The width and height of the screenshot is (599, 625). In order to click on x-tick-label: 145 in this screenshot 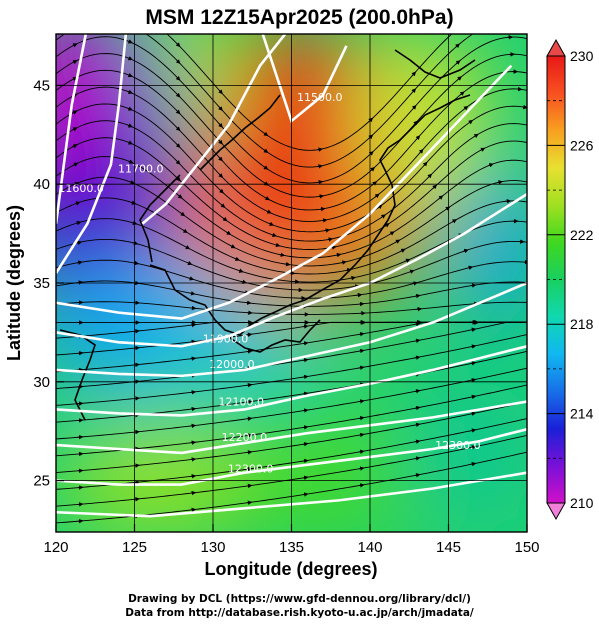, I will do `click(448, 547)`.